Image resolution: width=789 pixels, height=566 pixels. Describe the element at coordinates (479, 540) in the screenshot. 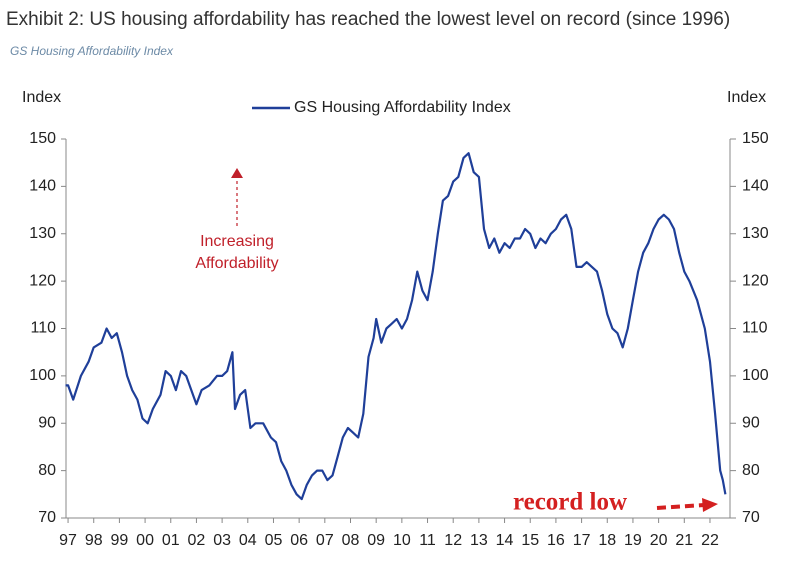

I see `x-tick-label: 13` at that location.